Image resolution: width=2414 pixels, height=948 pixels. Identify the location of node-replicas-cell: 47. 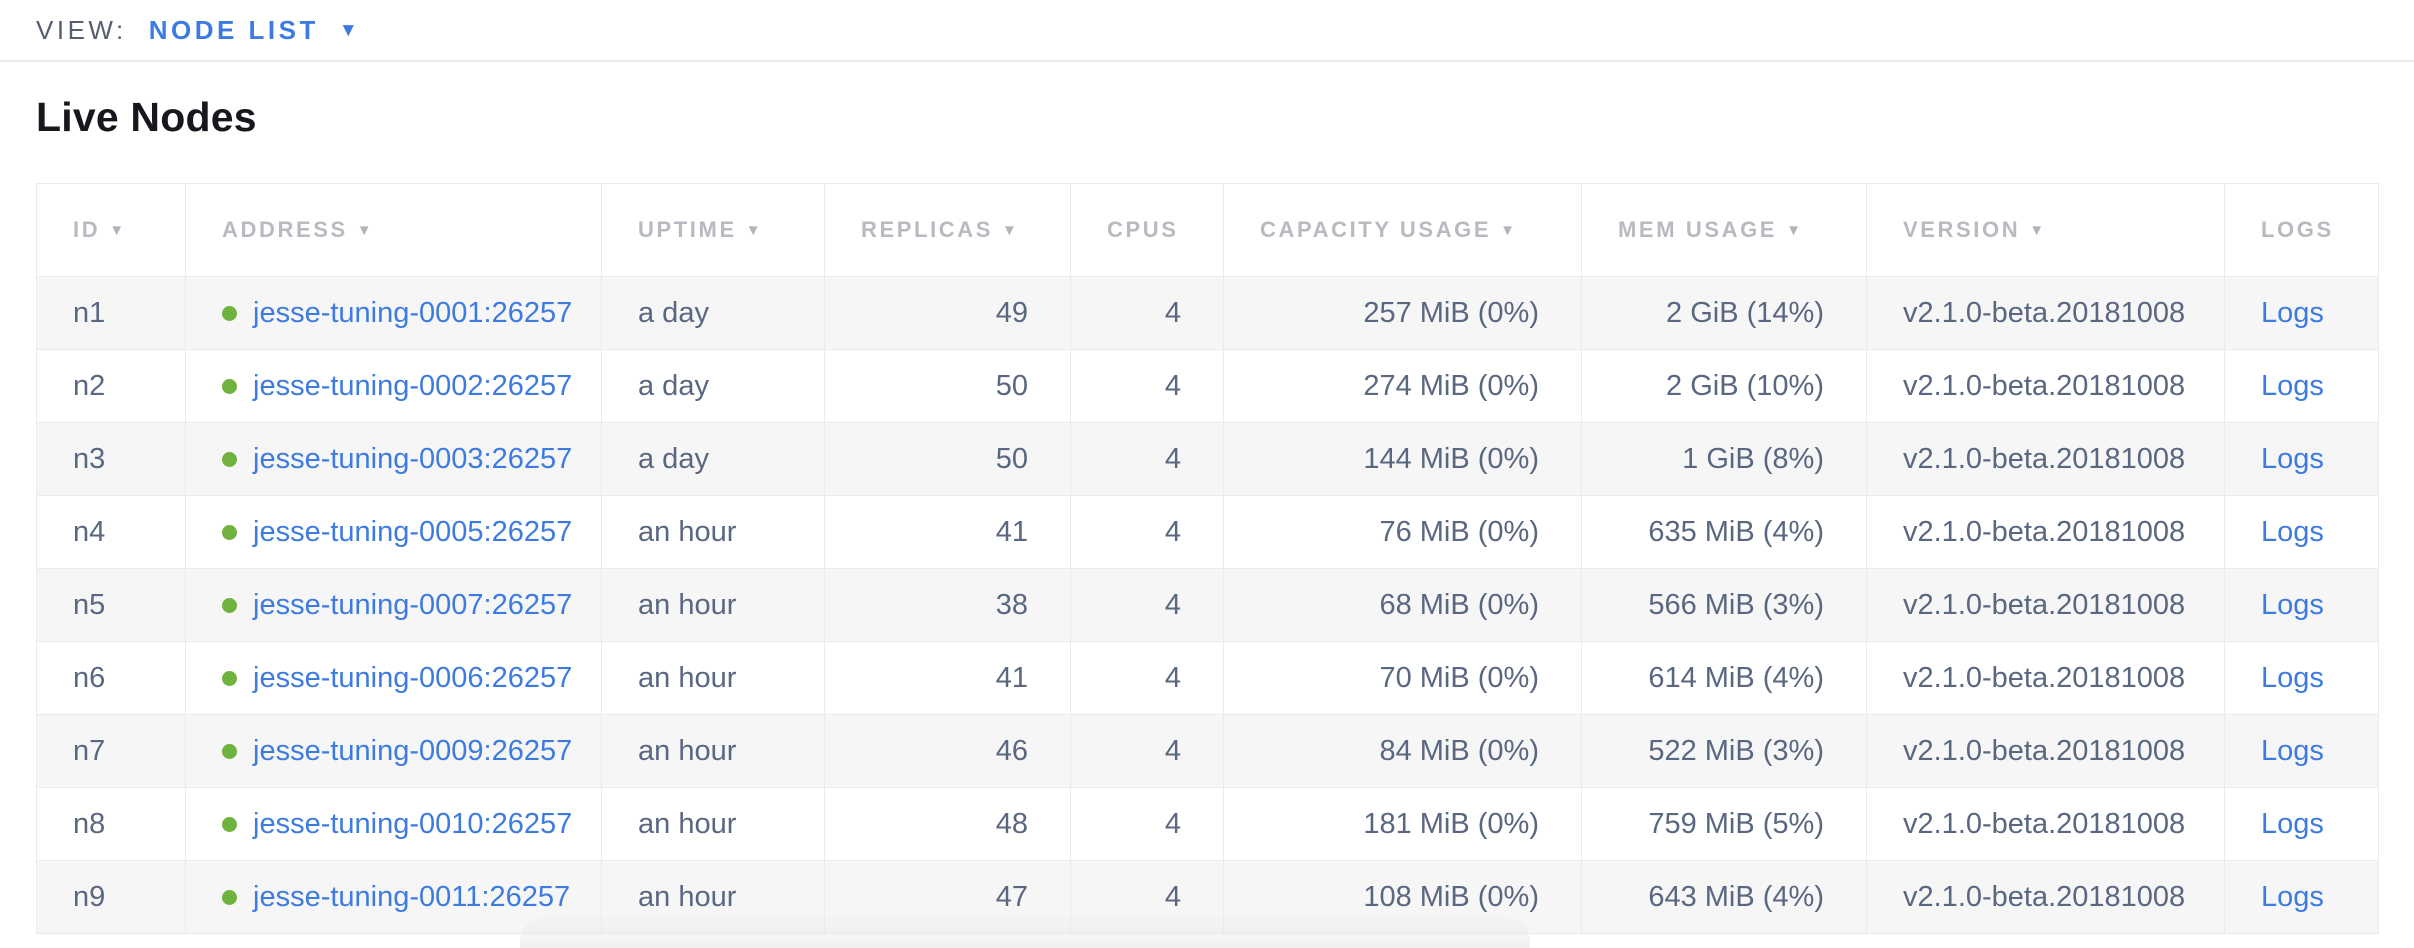
(947, 897).